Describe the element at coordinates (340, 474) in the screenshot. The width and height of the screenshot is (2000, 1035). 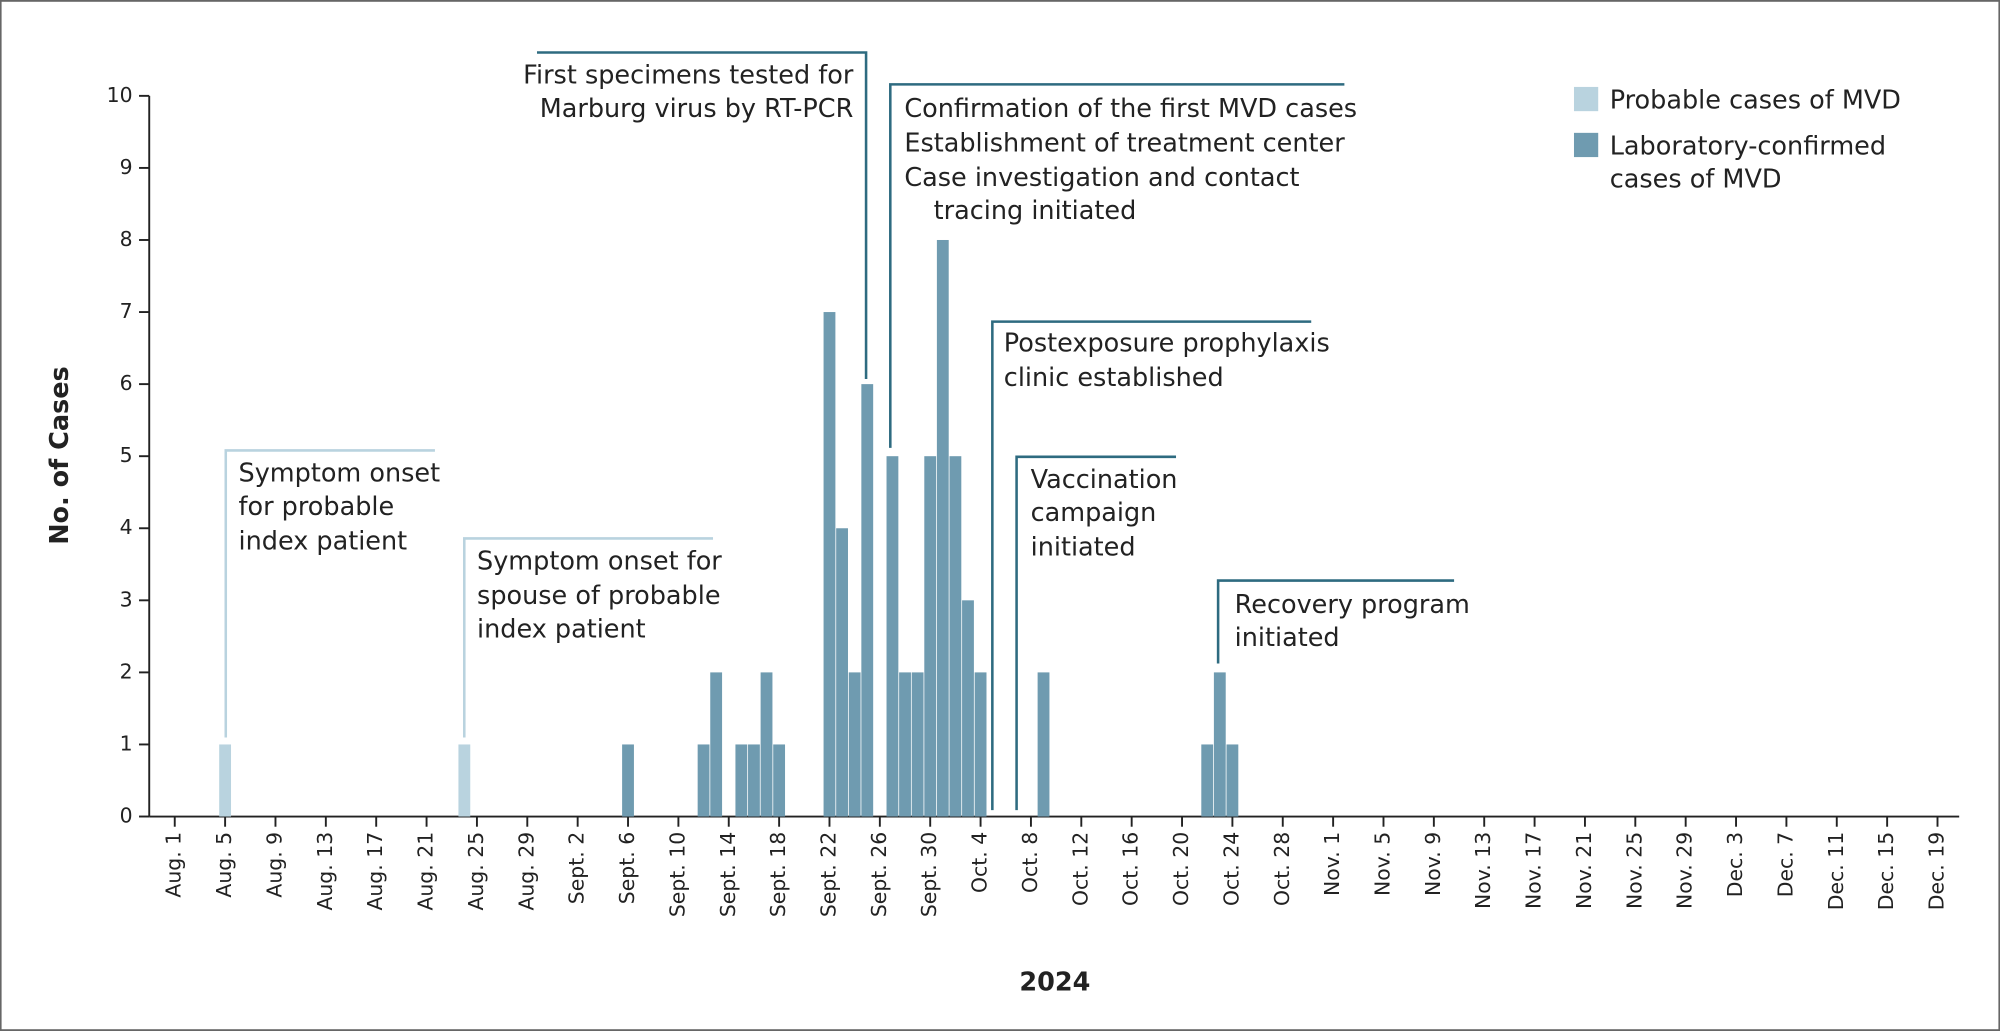
I see `annotation-text: Symptom onset` at that location.